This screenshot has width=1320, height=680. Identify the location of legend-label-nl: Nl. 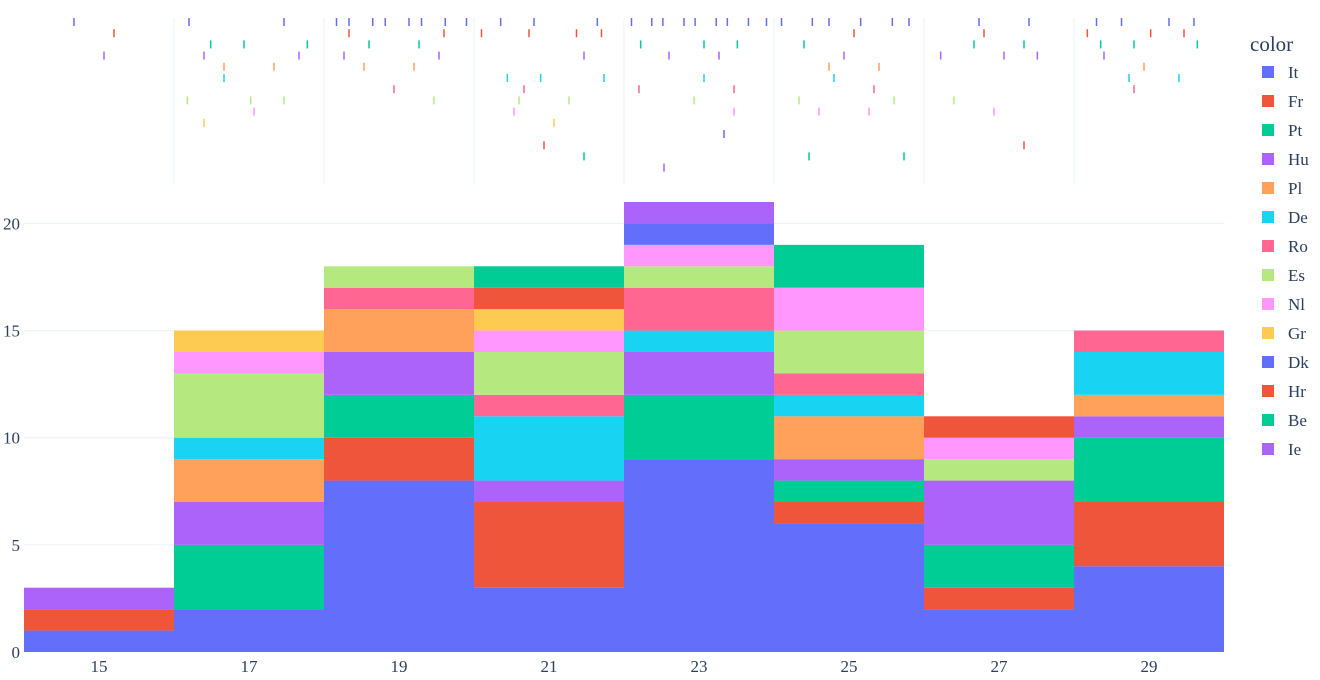
(1296, 304).